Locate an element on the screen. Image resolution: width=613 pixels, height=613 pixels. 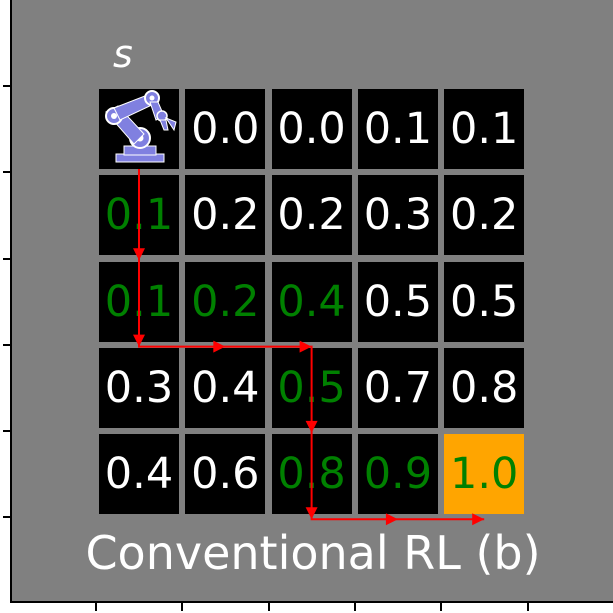
cell-value: 0.9 is located at coordinates (398, 474).